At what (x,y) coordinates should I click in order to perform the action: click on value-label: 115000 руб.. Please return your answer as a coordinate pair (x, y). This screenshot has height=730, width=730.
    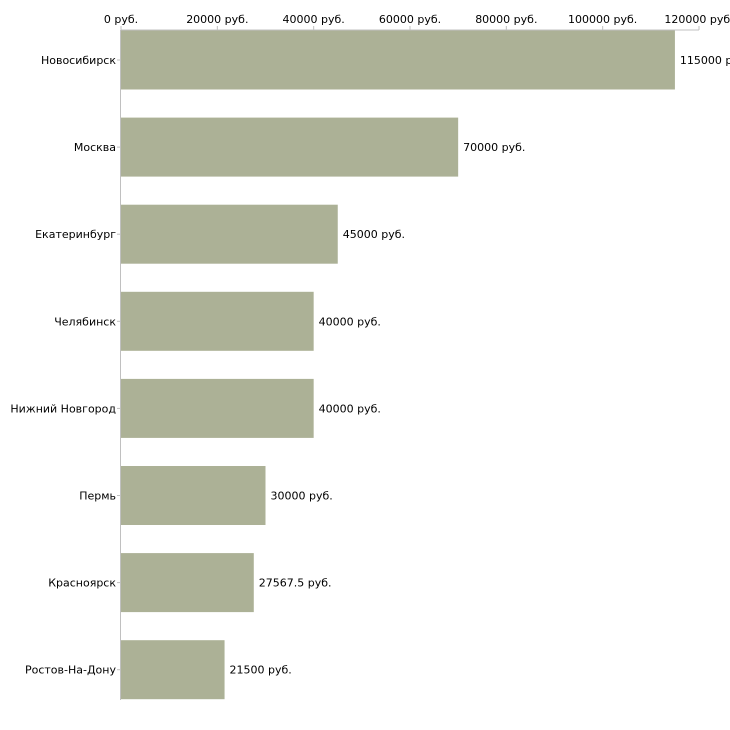
    Looking at the image, I should click on (705, 60).